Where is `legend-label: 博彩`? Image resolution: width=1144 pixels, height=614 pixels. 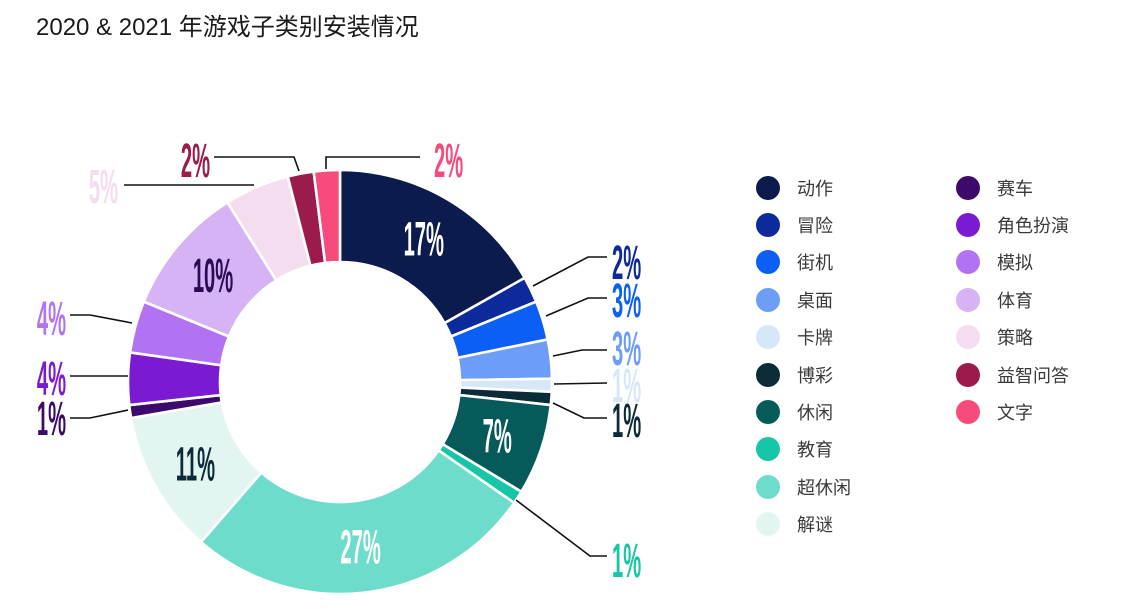 legend-label: 博彩 is located at coordinates (815, 375).